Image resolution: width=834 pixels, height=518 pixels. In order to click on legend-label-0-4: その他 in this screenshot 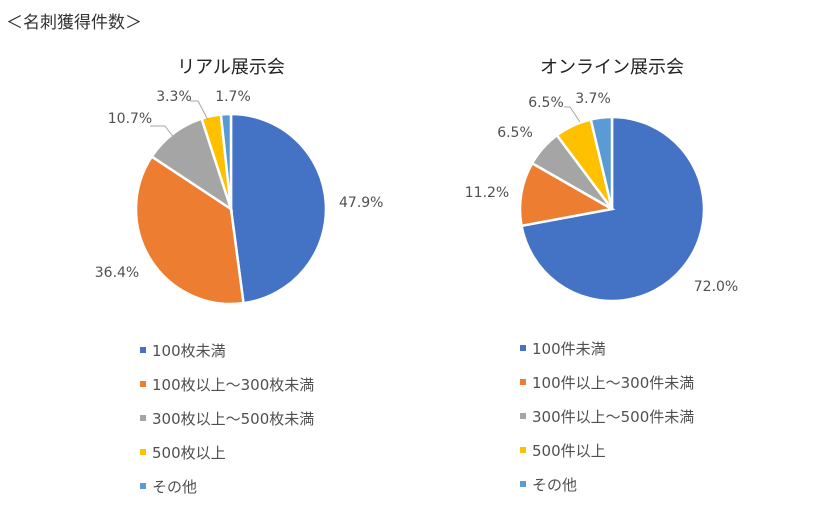, I will do `click(174, 487)`.